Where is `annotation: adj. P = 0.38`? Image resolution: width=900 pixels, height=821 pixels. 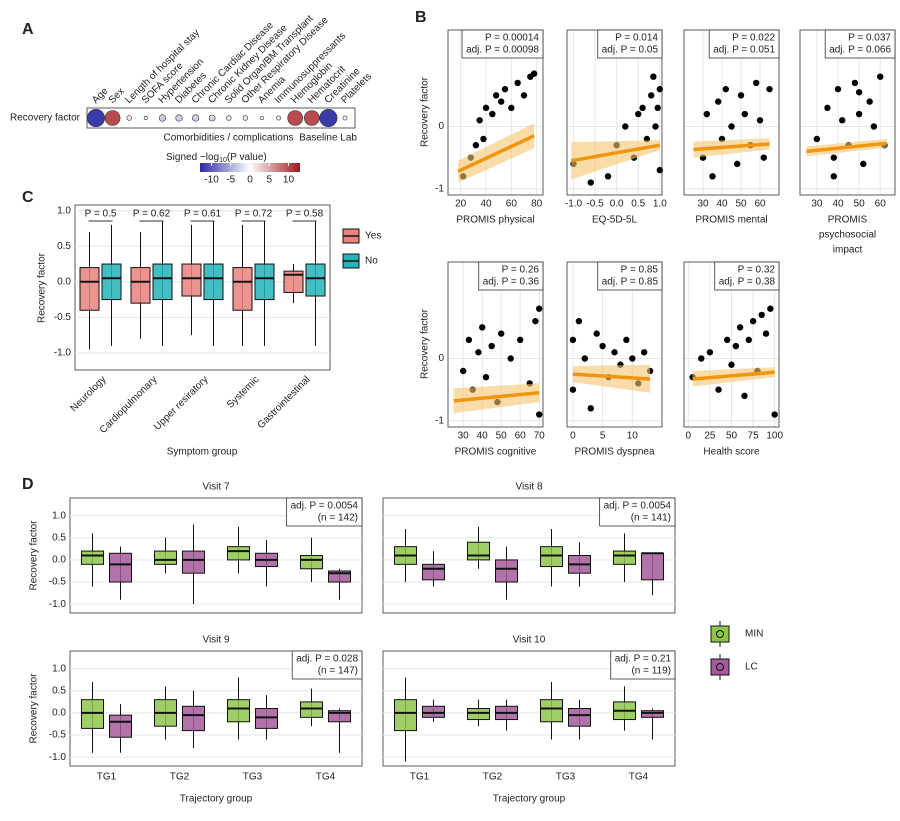
annotation: adj. P = 0.38 is located at coordinates (747, 282).